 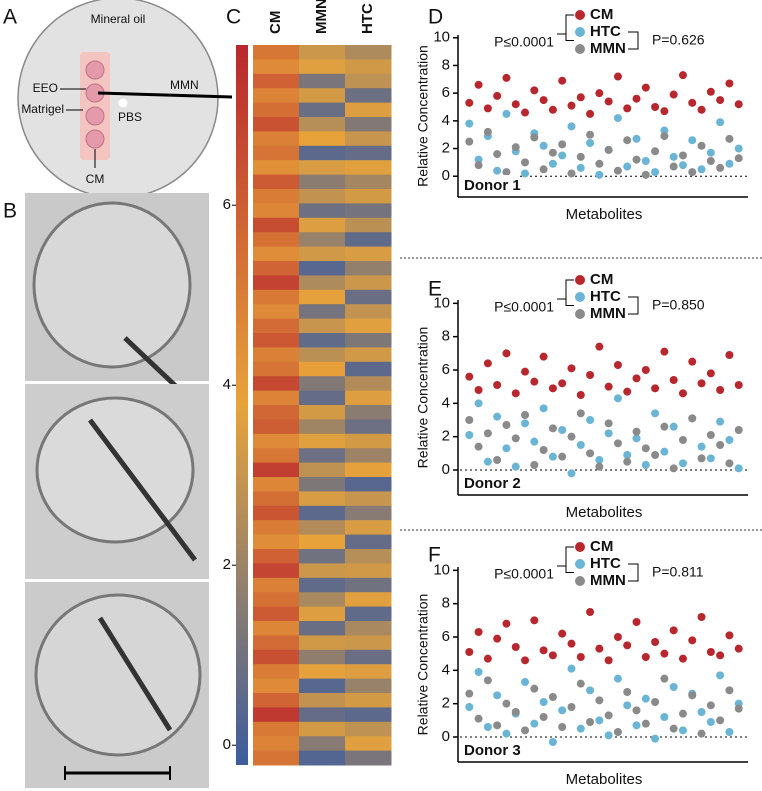 I want to click on y-tick-label: 10, so click(x=441, y=37).